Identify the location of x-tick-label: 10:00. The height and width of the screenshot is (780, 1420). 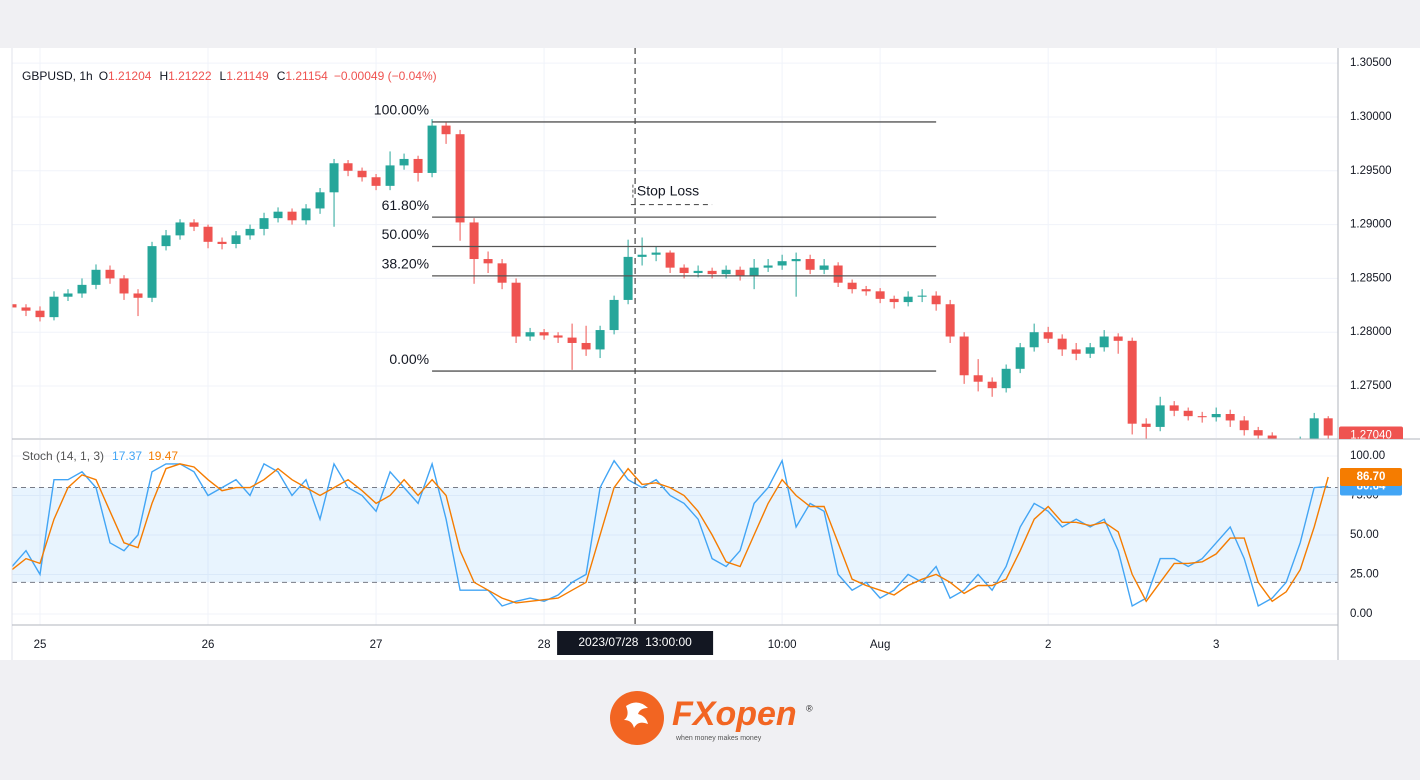
(782, 645).